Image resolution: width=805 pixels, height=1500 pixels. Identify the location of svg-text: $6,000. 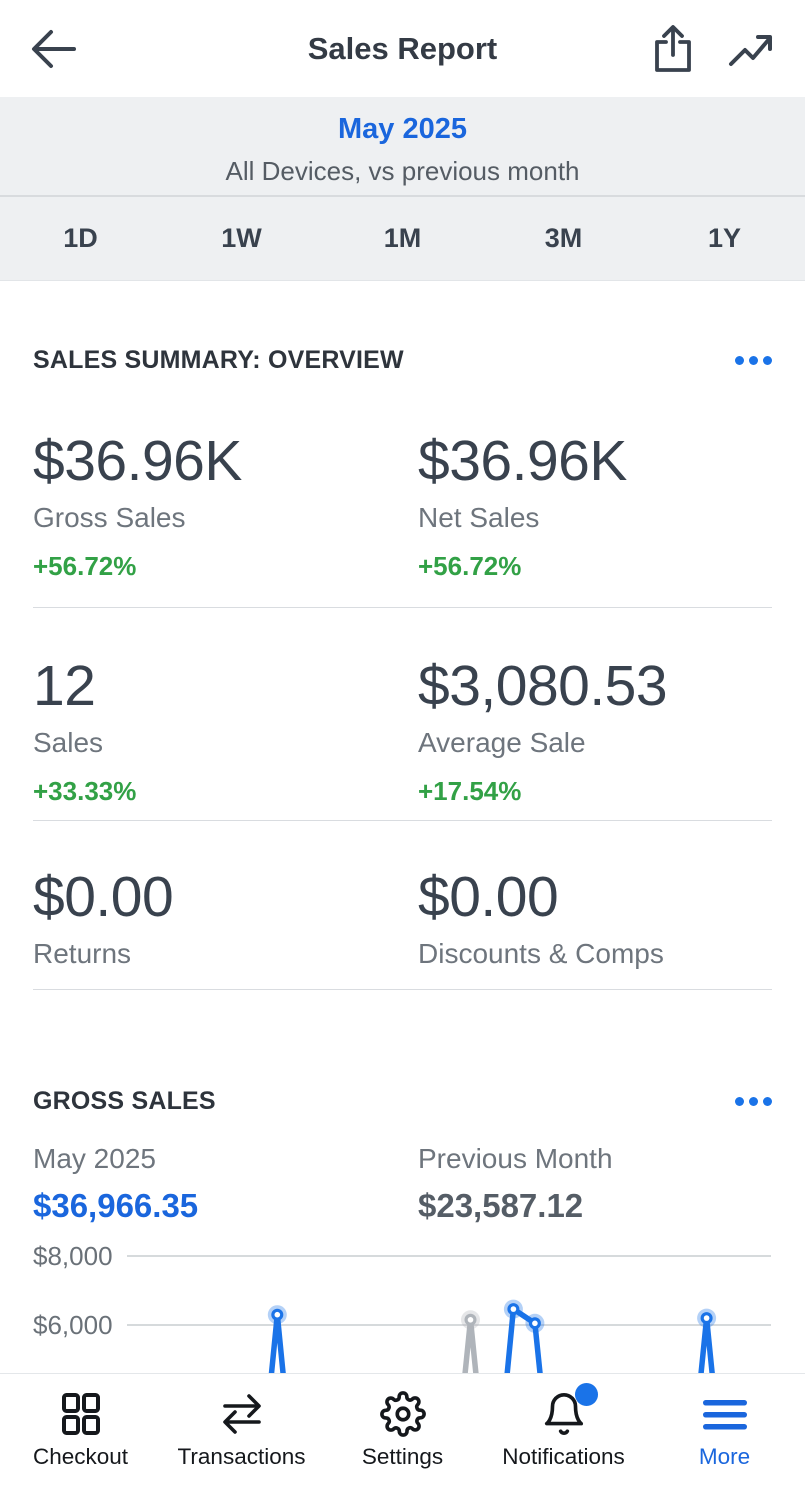
(73, 1325).